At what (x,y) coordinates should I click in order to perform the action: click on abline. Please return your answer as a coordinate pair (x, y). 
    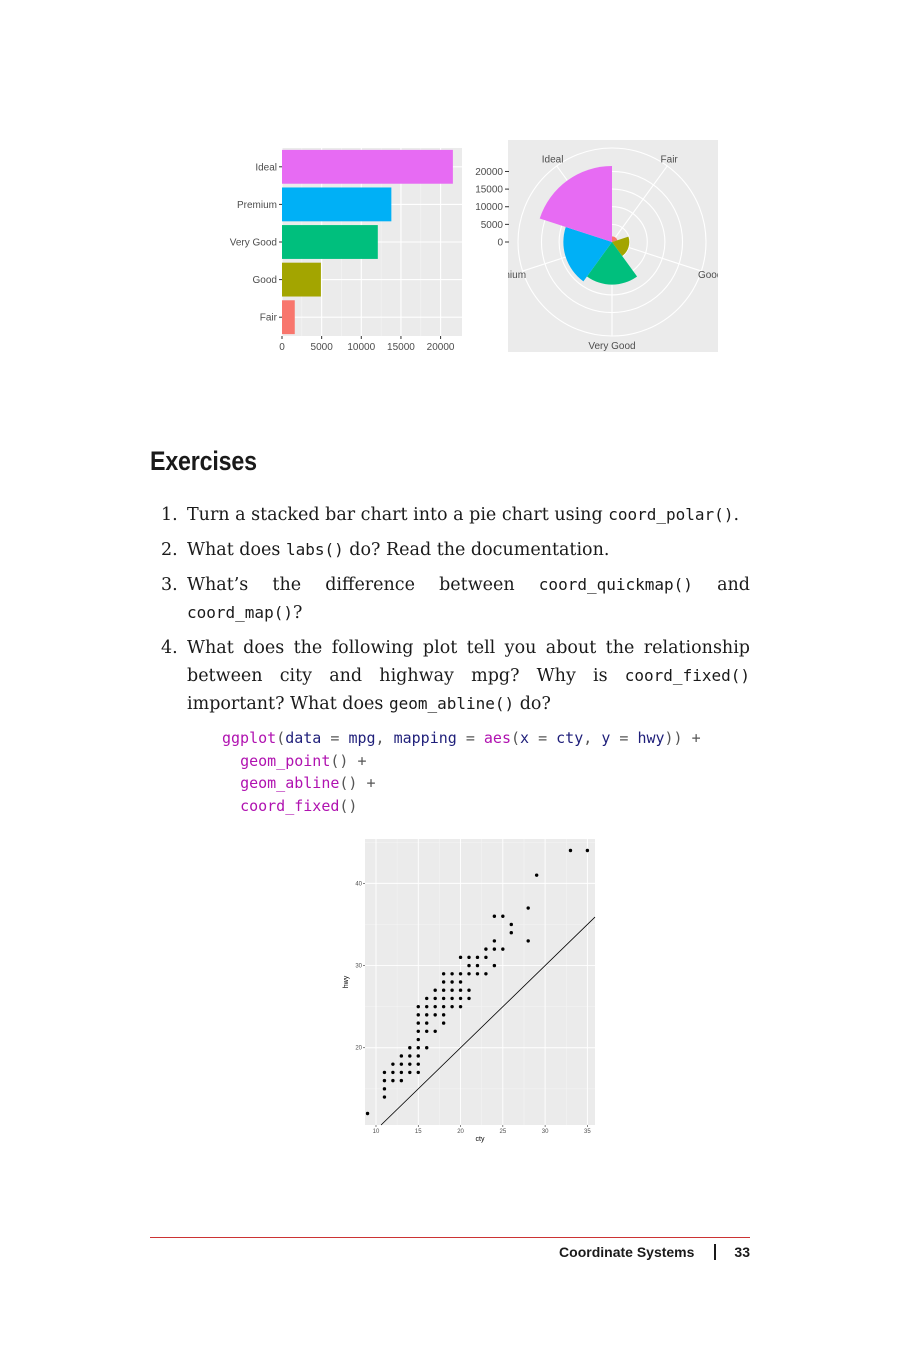
    Looking at the image, I should click on (488, 1021).